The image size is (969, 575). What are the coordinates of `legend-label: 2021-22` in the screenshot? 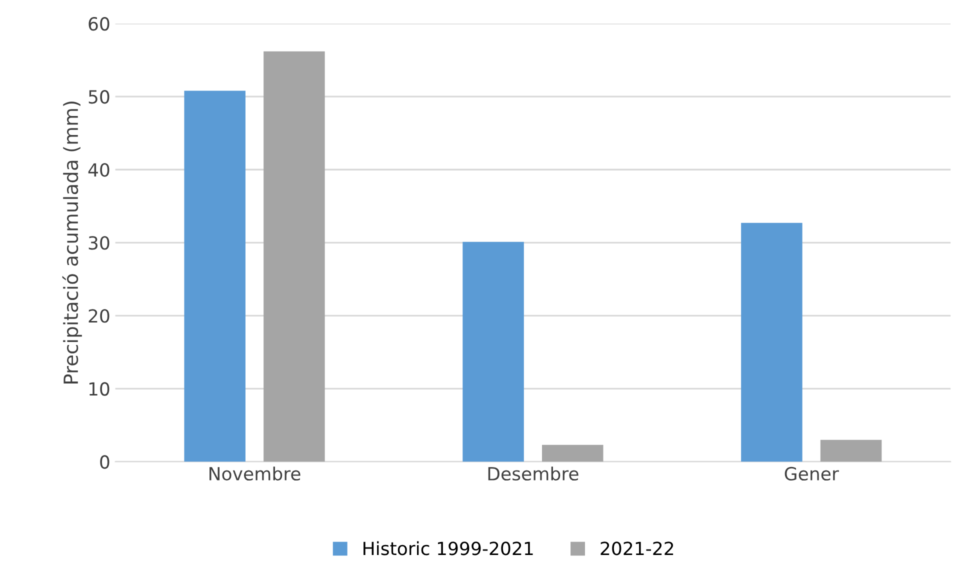 It's located at (637, 549).